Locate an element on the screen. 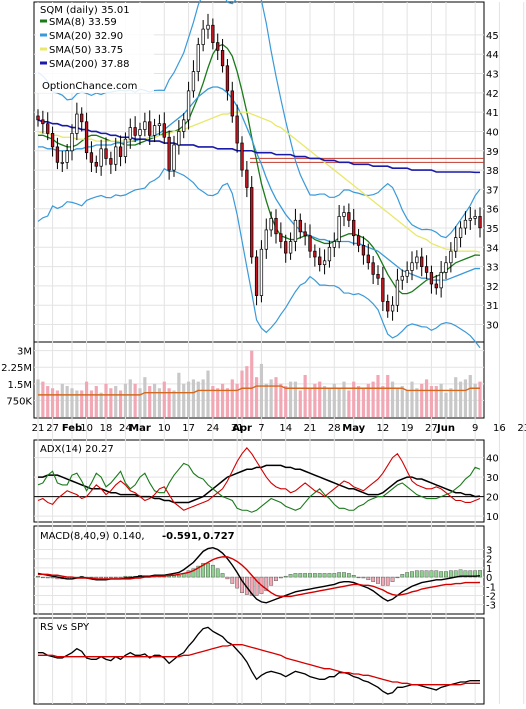 This screenshot has height=709, width=526. x-tick-label: Jun is located at coordinates (445, 428).